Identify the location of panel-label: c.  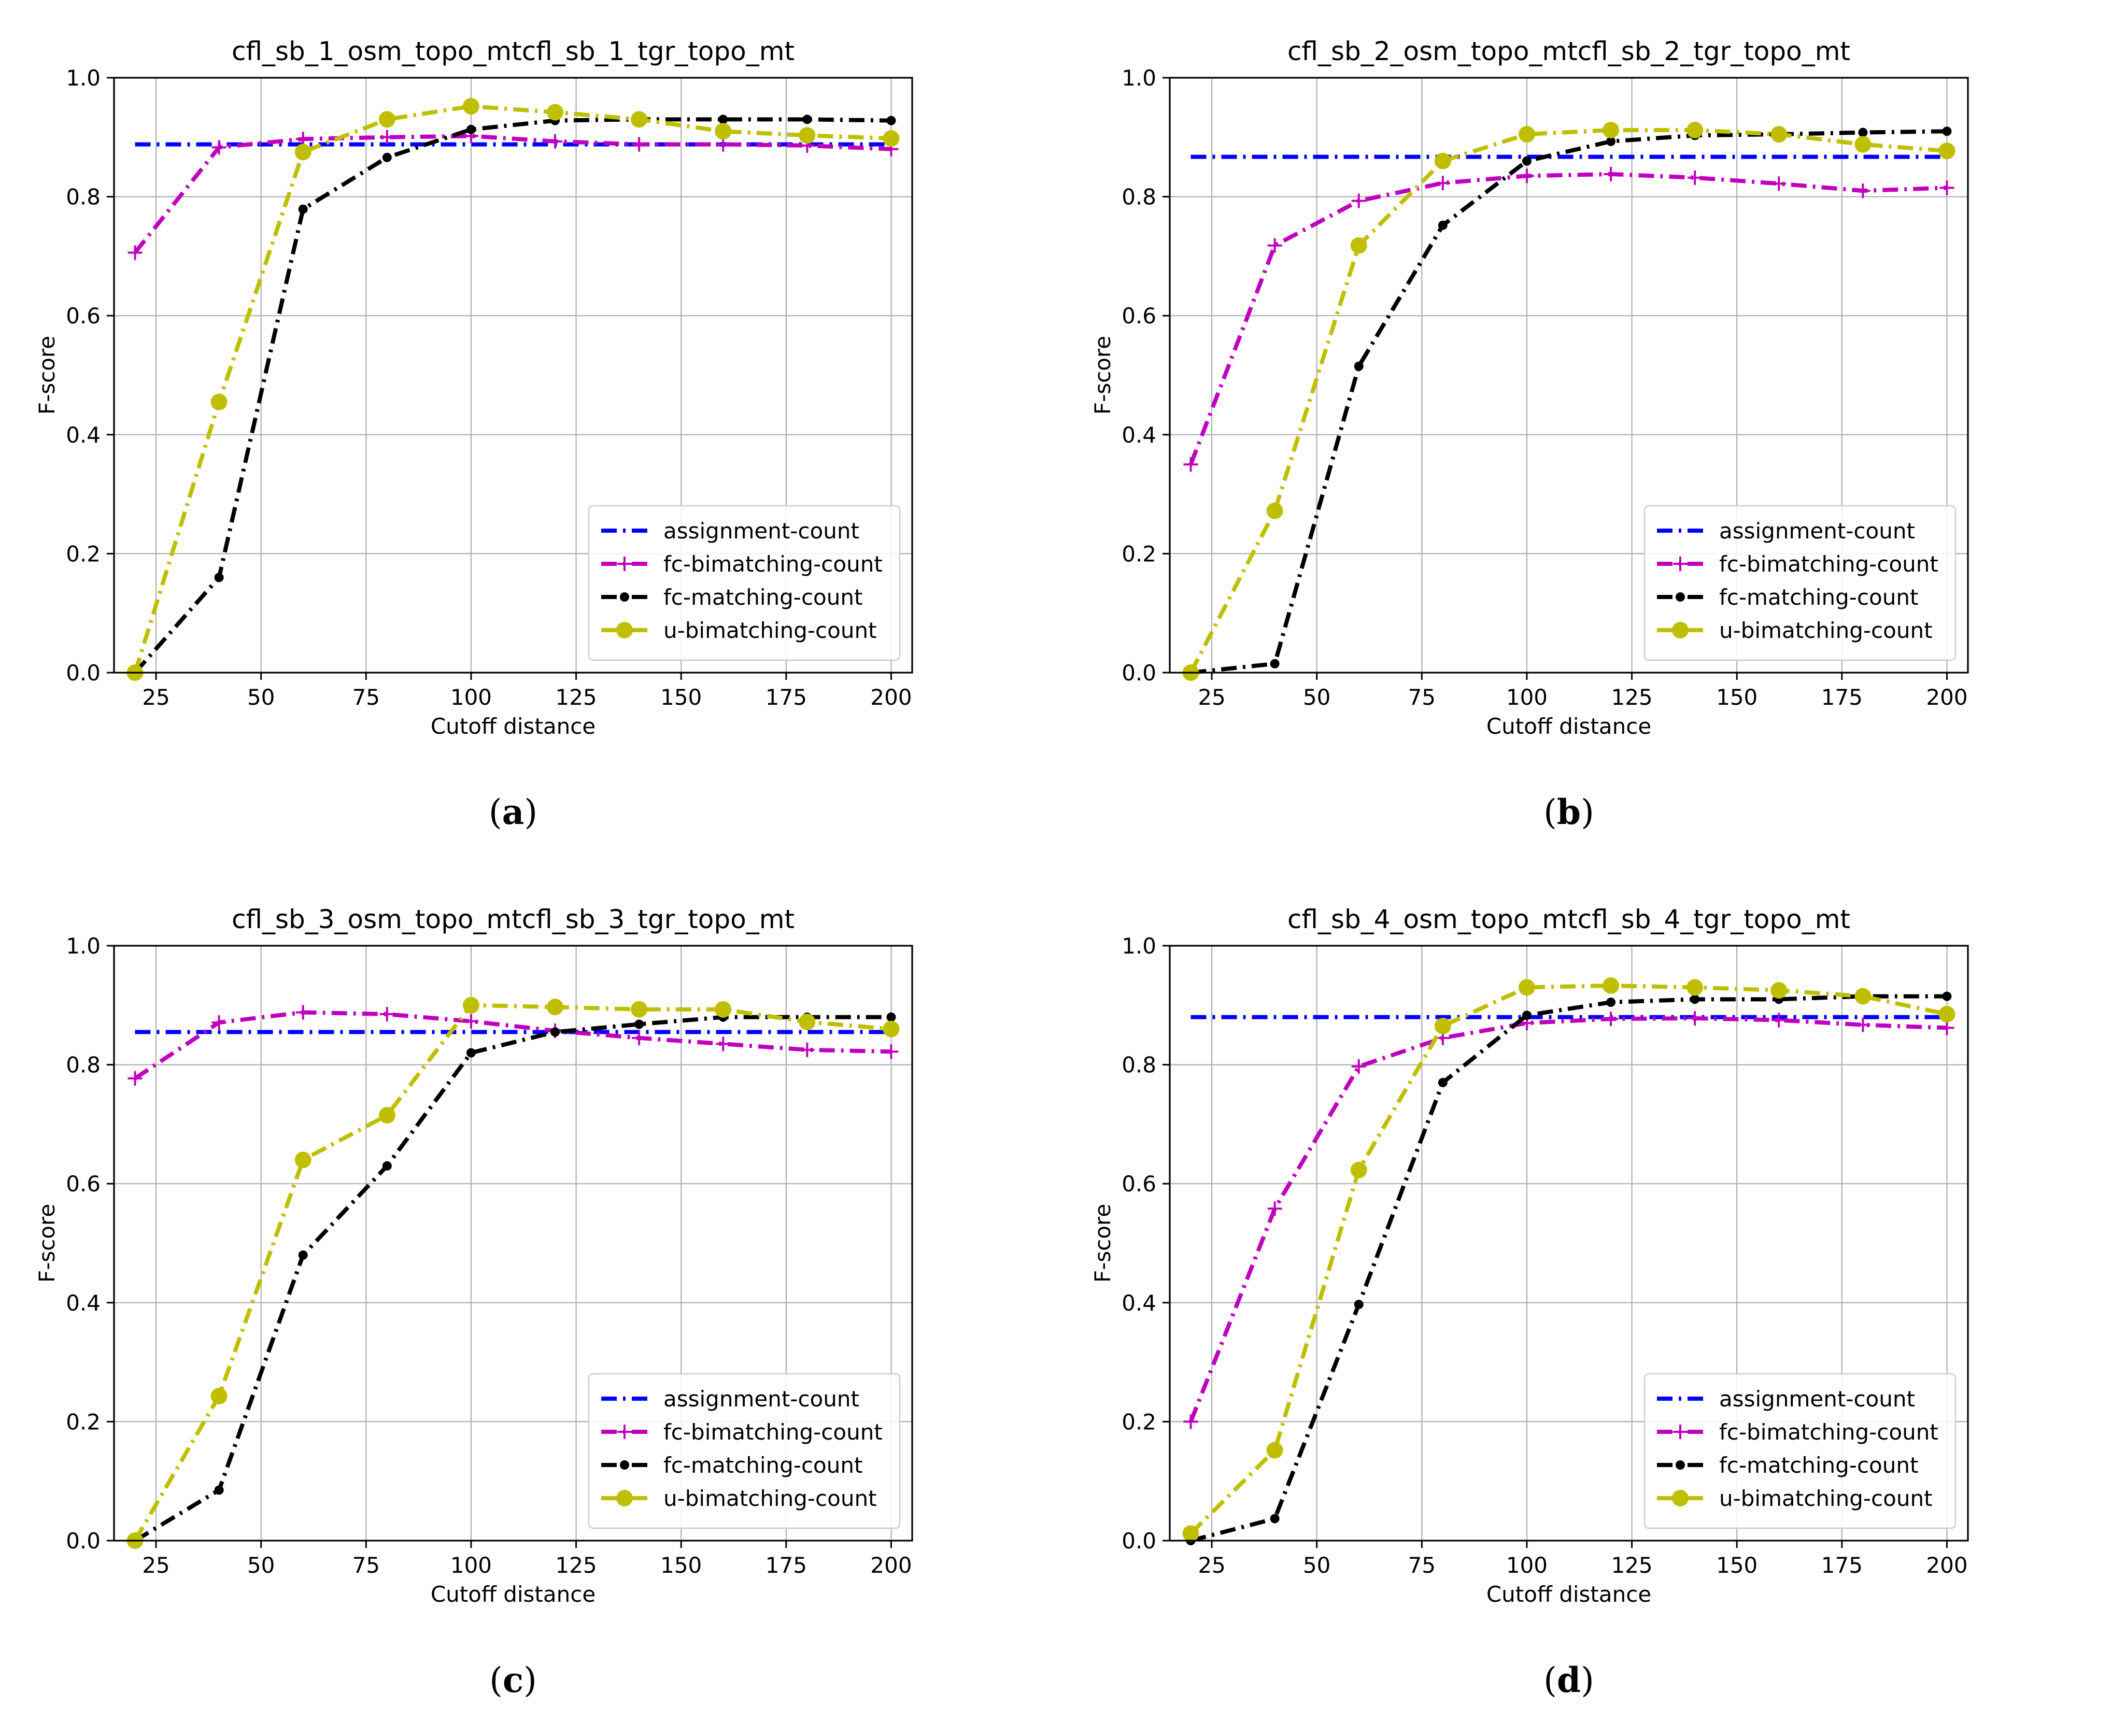
(513, 1680).